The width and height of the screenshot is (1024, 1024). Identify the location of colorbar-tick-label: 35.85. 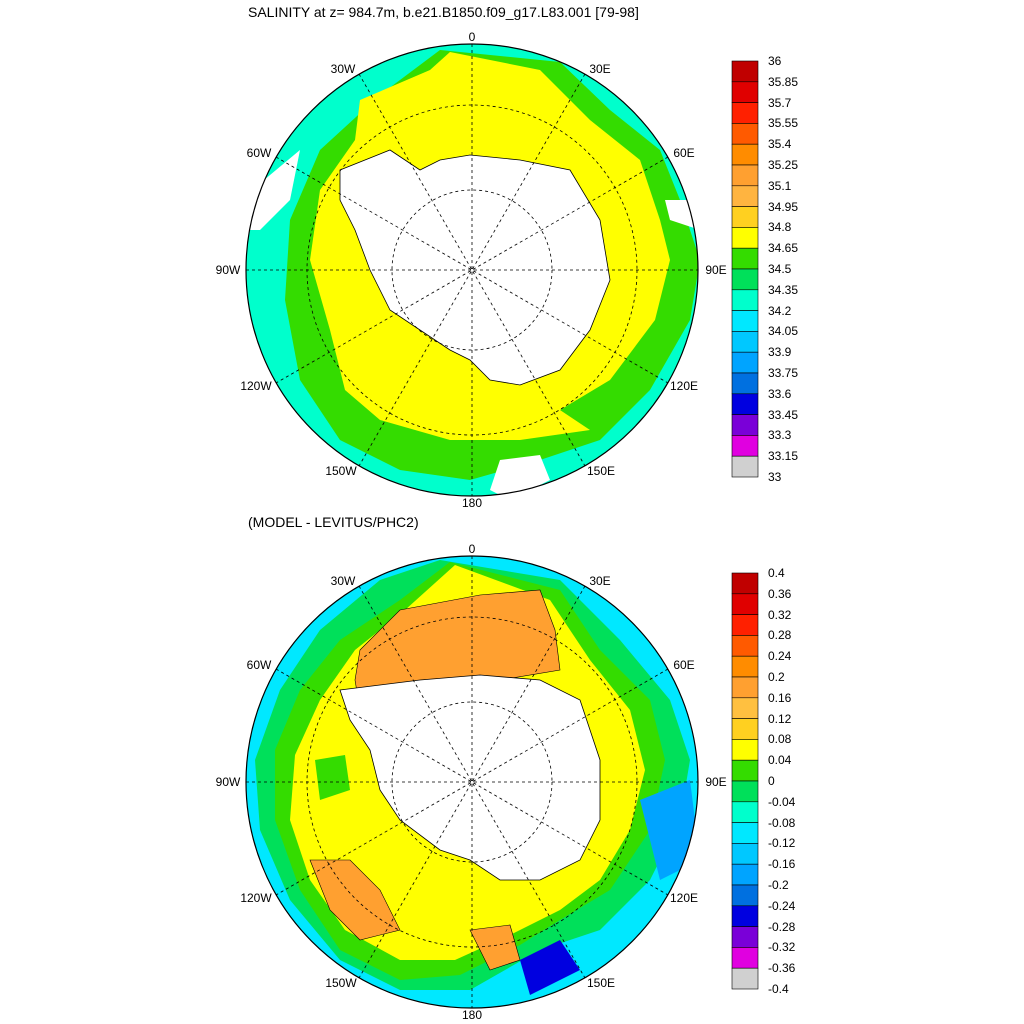
(783, 81).